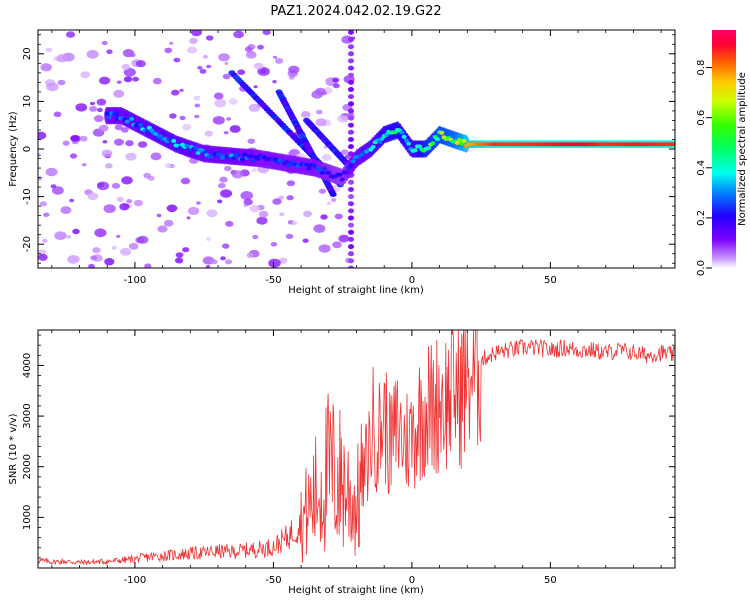  What do you see at coordinates (701, 68) in the screenshot?
I see `colorbar-tick-label: 0.8` at bounding box center [701, 68].